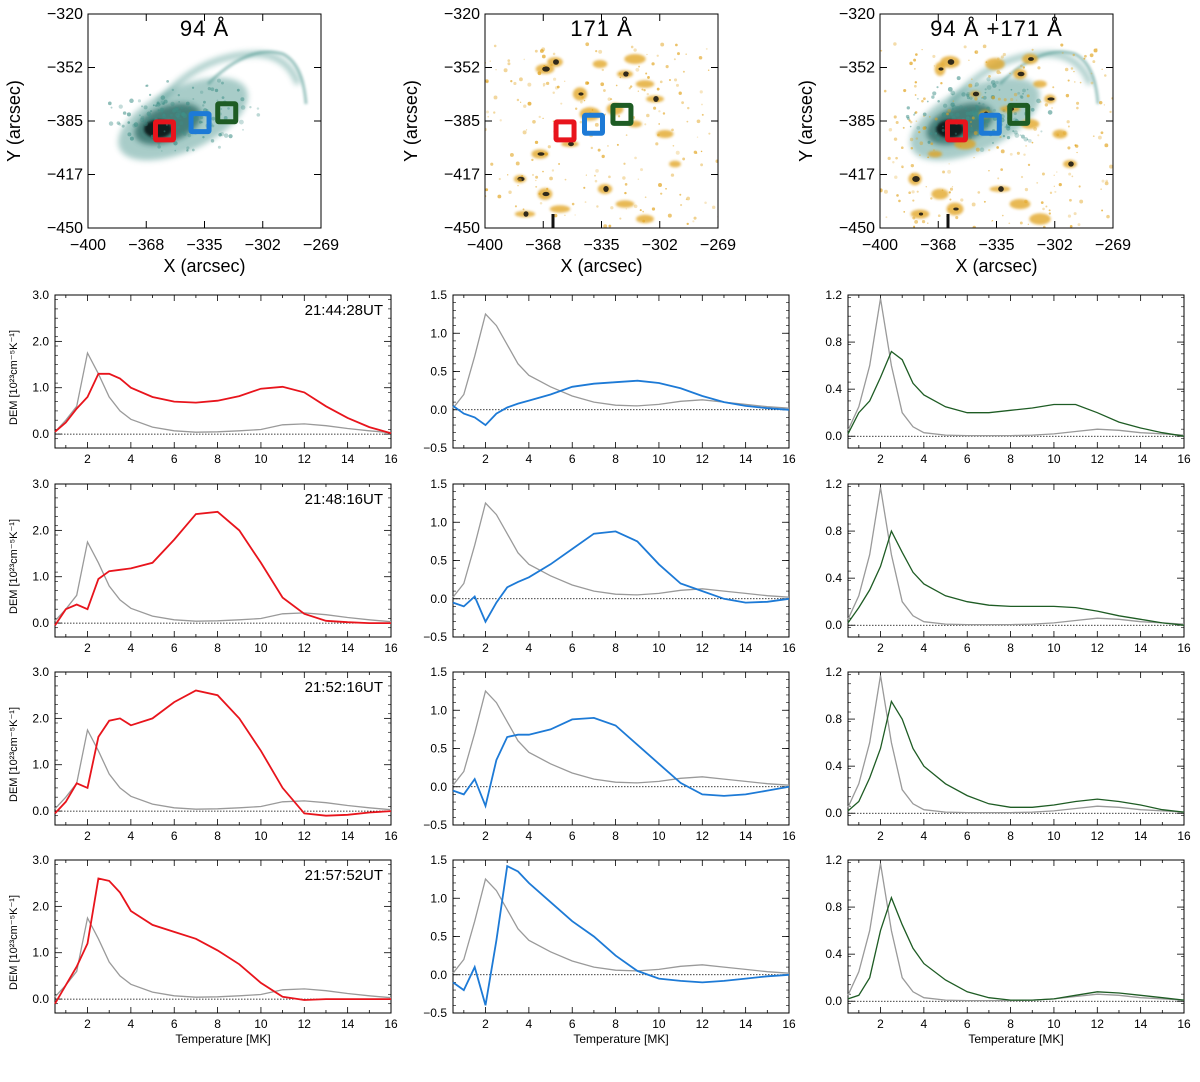  What do you see at coordinates (621, 762) in the screenshot?
I see `dem-curve-blue` at bounding box center [621, 762].